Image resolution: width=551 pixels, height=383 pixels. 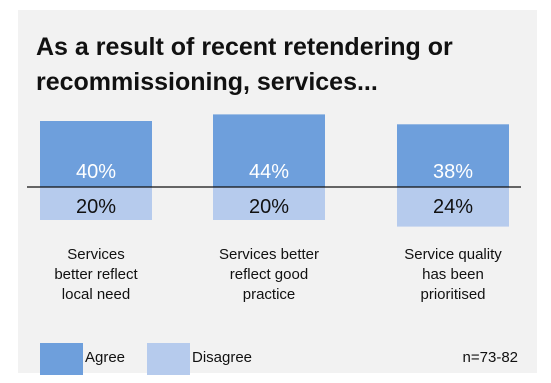 I want to click on category-label-2-line-1: has been, so click(x=453, y=274).